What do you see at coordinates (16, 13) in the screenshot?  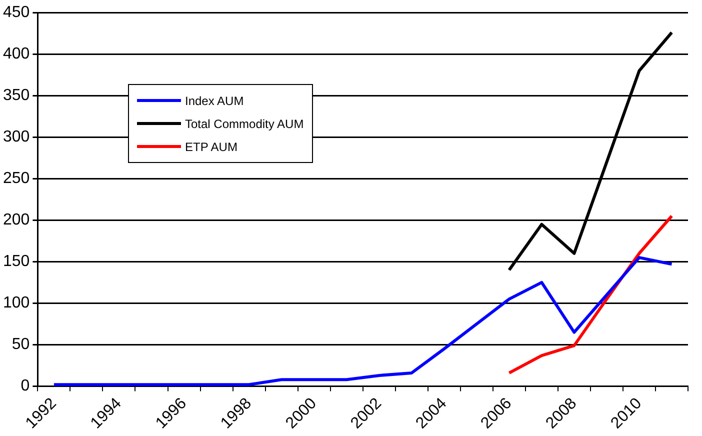 I see `y-tick-label: 450` at bounding box center [16, 13].